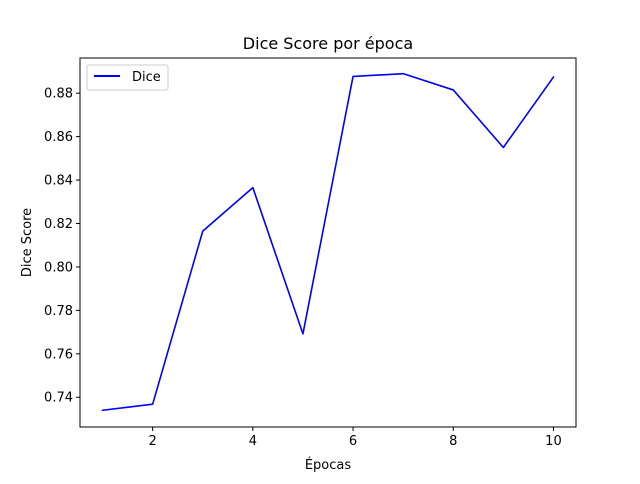 The image size is (640, 484). What do you see at coordinates (153, 441) in the screenshot?
I see `x-tick-label: 2` at bounding box center [153, 441].